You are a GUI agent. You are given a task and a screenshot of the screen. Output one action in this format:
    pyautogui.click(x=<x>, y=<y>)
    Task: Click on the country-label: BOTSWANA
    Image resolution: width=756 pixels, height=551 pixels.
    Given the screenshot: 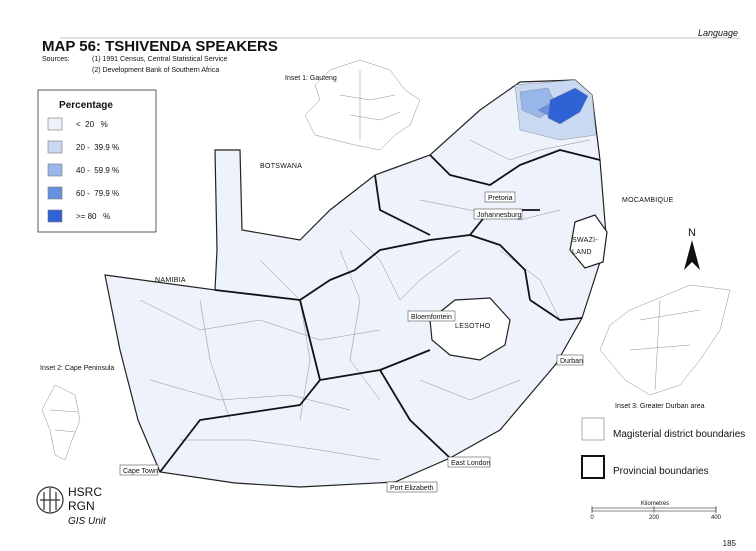 What is the action you would take?
    pyautogui.click(x=281, y=166)
    